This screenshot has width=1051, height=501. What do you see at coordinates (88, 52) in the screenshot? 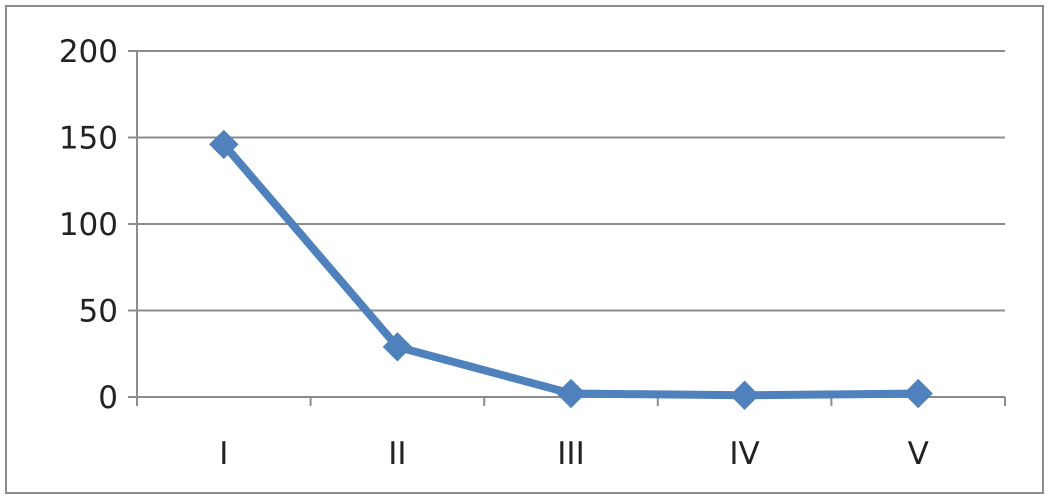
I see `y-tick-label-200: 200` at bounding box center [88, 52].